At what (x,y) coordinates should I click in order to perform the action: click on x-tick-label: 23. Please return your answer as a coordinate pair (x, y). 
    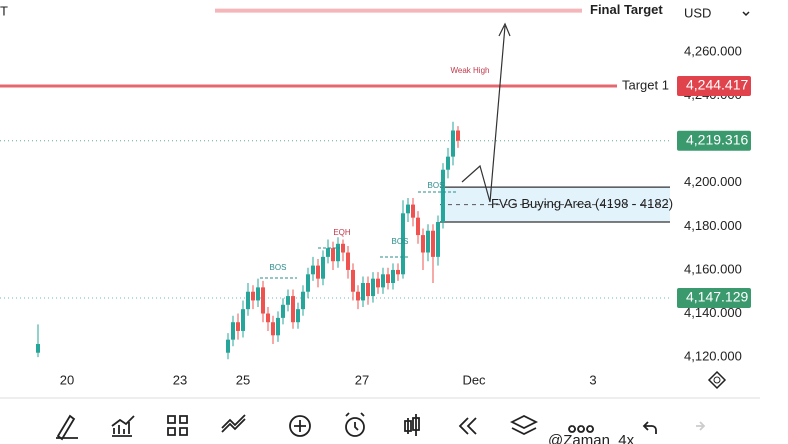
    Looking at the image, I should click on (180, 379).